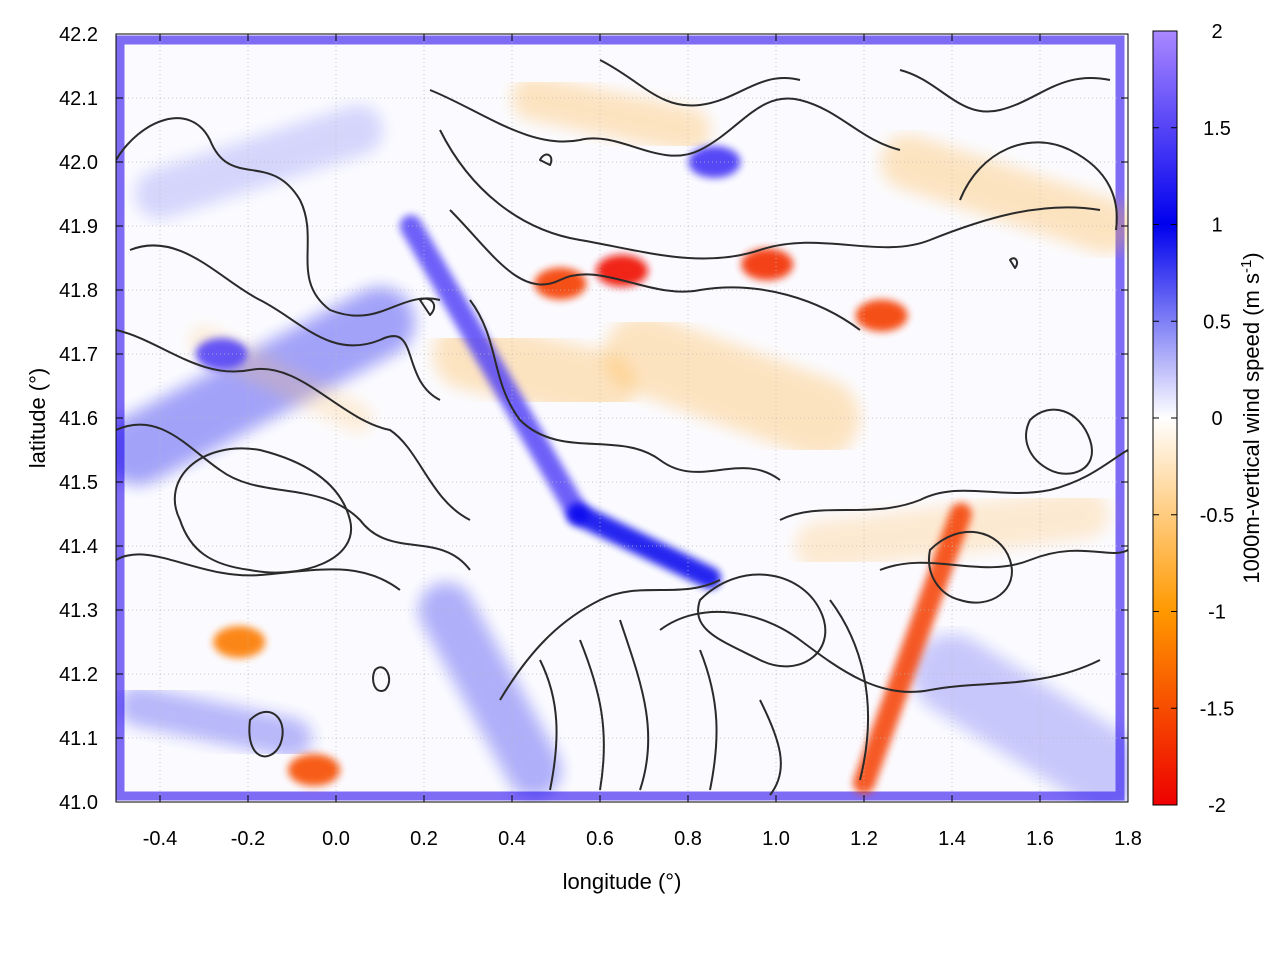 Image resolution: width=1280 pixels, height=960 pixels. Describe the element at coordinates (1040, 839) in the screenshot. I see `x-tick-label: 1.6` at that location.